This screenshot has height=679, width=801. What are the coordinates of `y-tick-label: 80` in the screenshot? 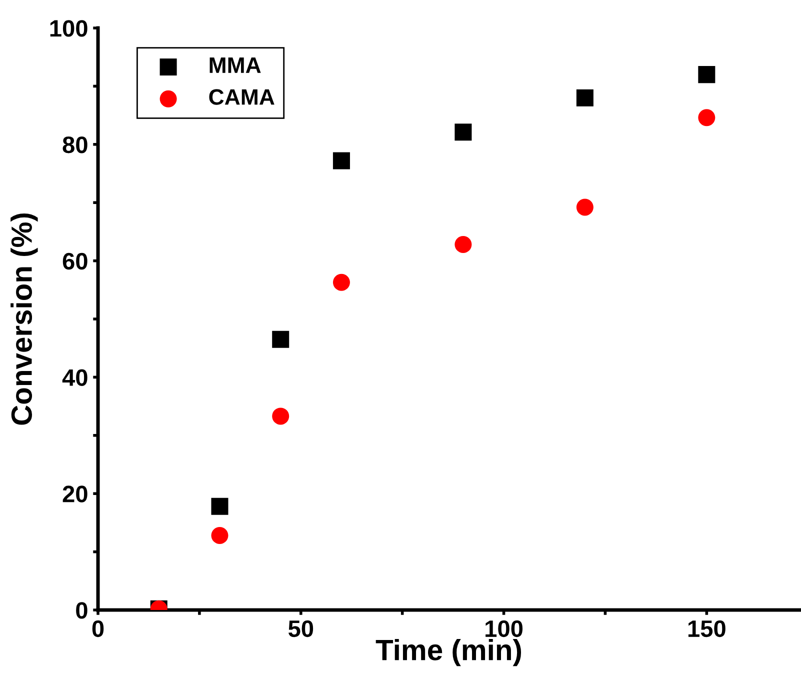 It's located at (75, 145).